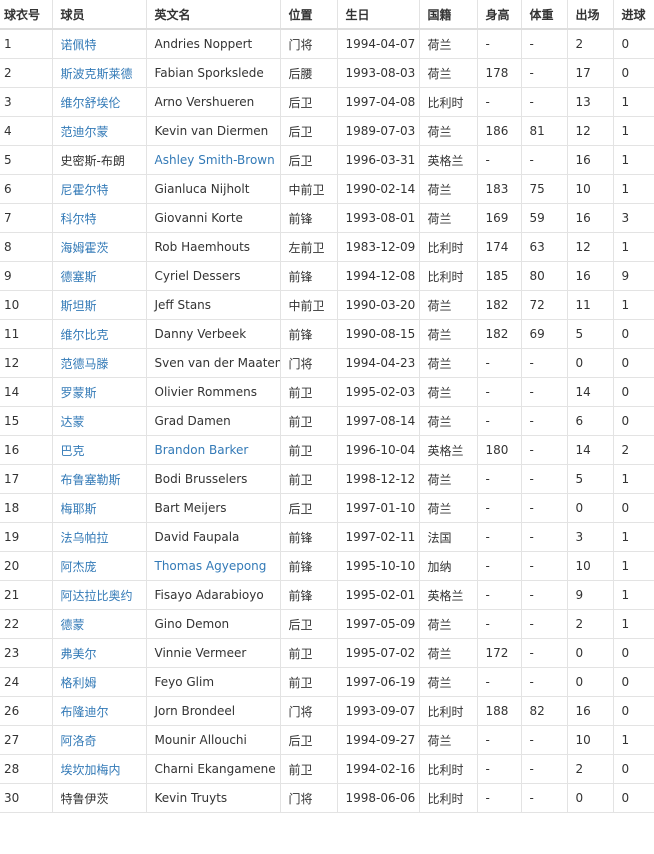 The height and width of the screenshot is (854, 654). What do you see at coordinates (499, 189) in the screenshot?
I see `table-cell: 183` at bounding box center [499, 189].